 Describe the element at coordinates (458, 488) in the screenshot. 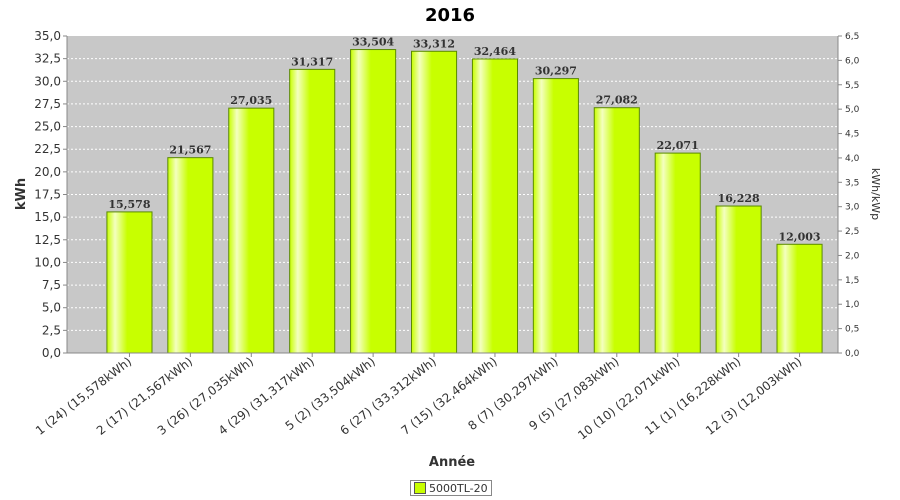

I see `legend-label: 5000TL-20` at that location.